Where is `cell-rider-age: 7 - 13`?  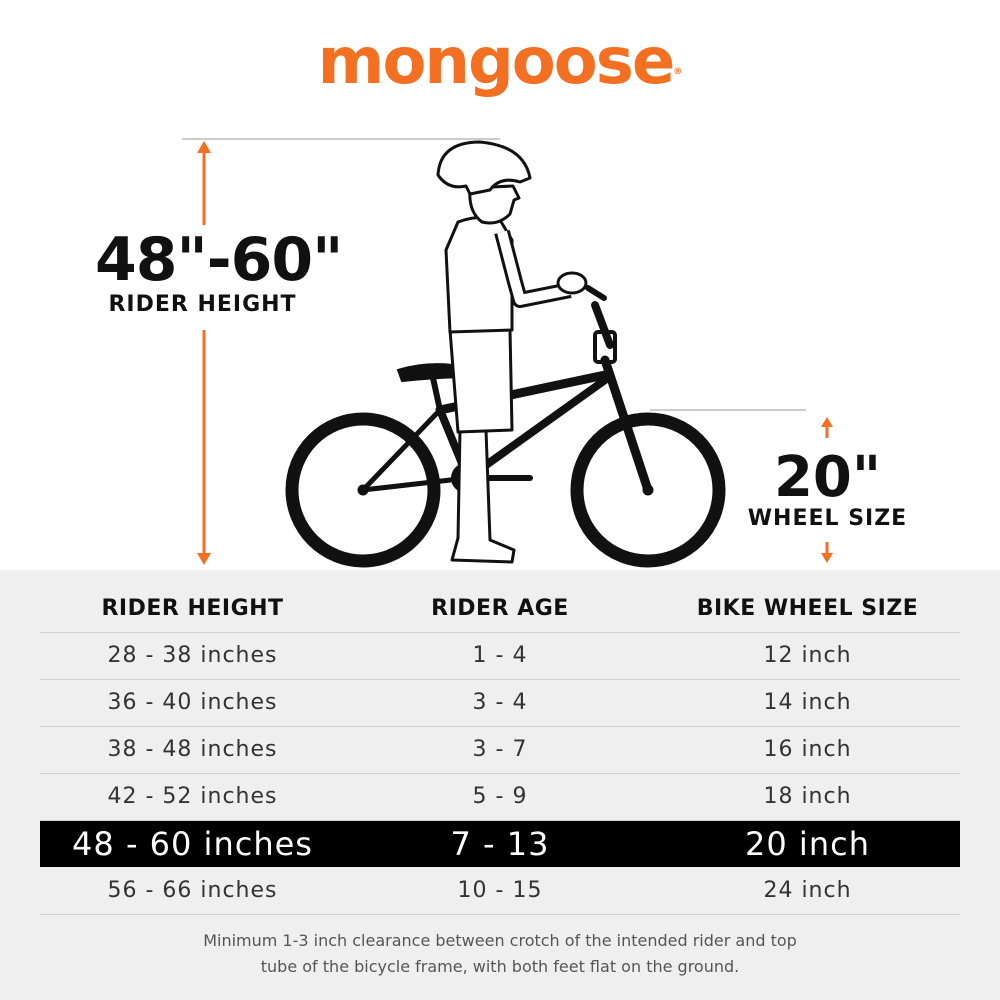 cell-rider-age: 7 - 13 is located at coordinates (500, 844).